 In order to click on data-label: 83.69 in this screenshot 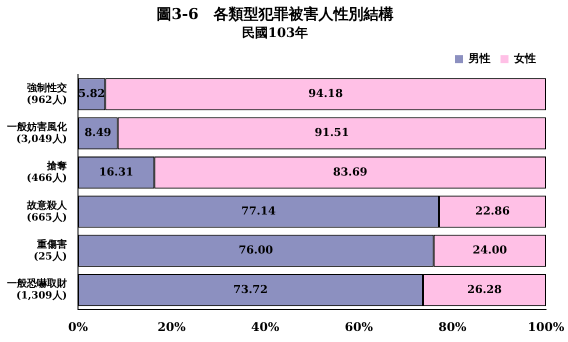, I will do `click(350, 171)`.